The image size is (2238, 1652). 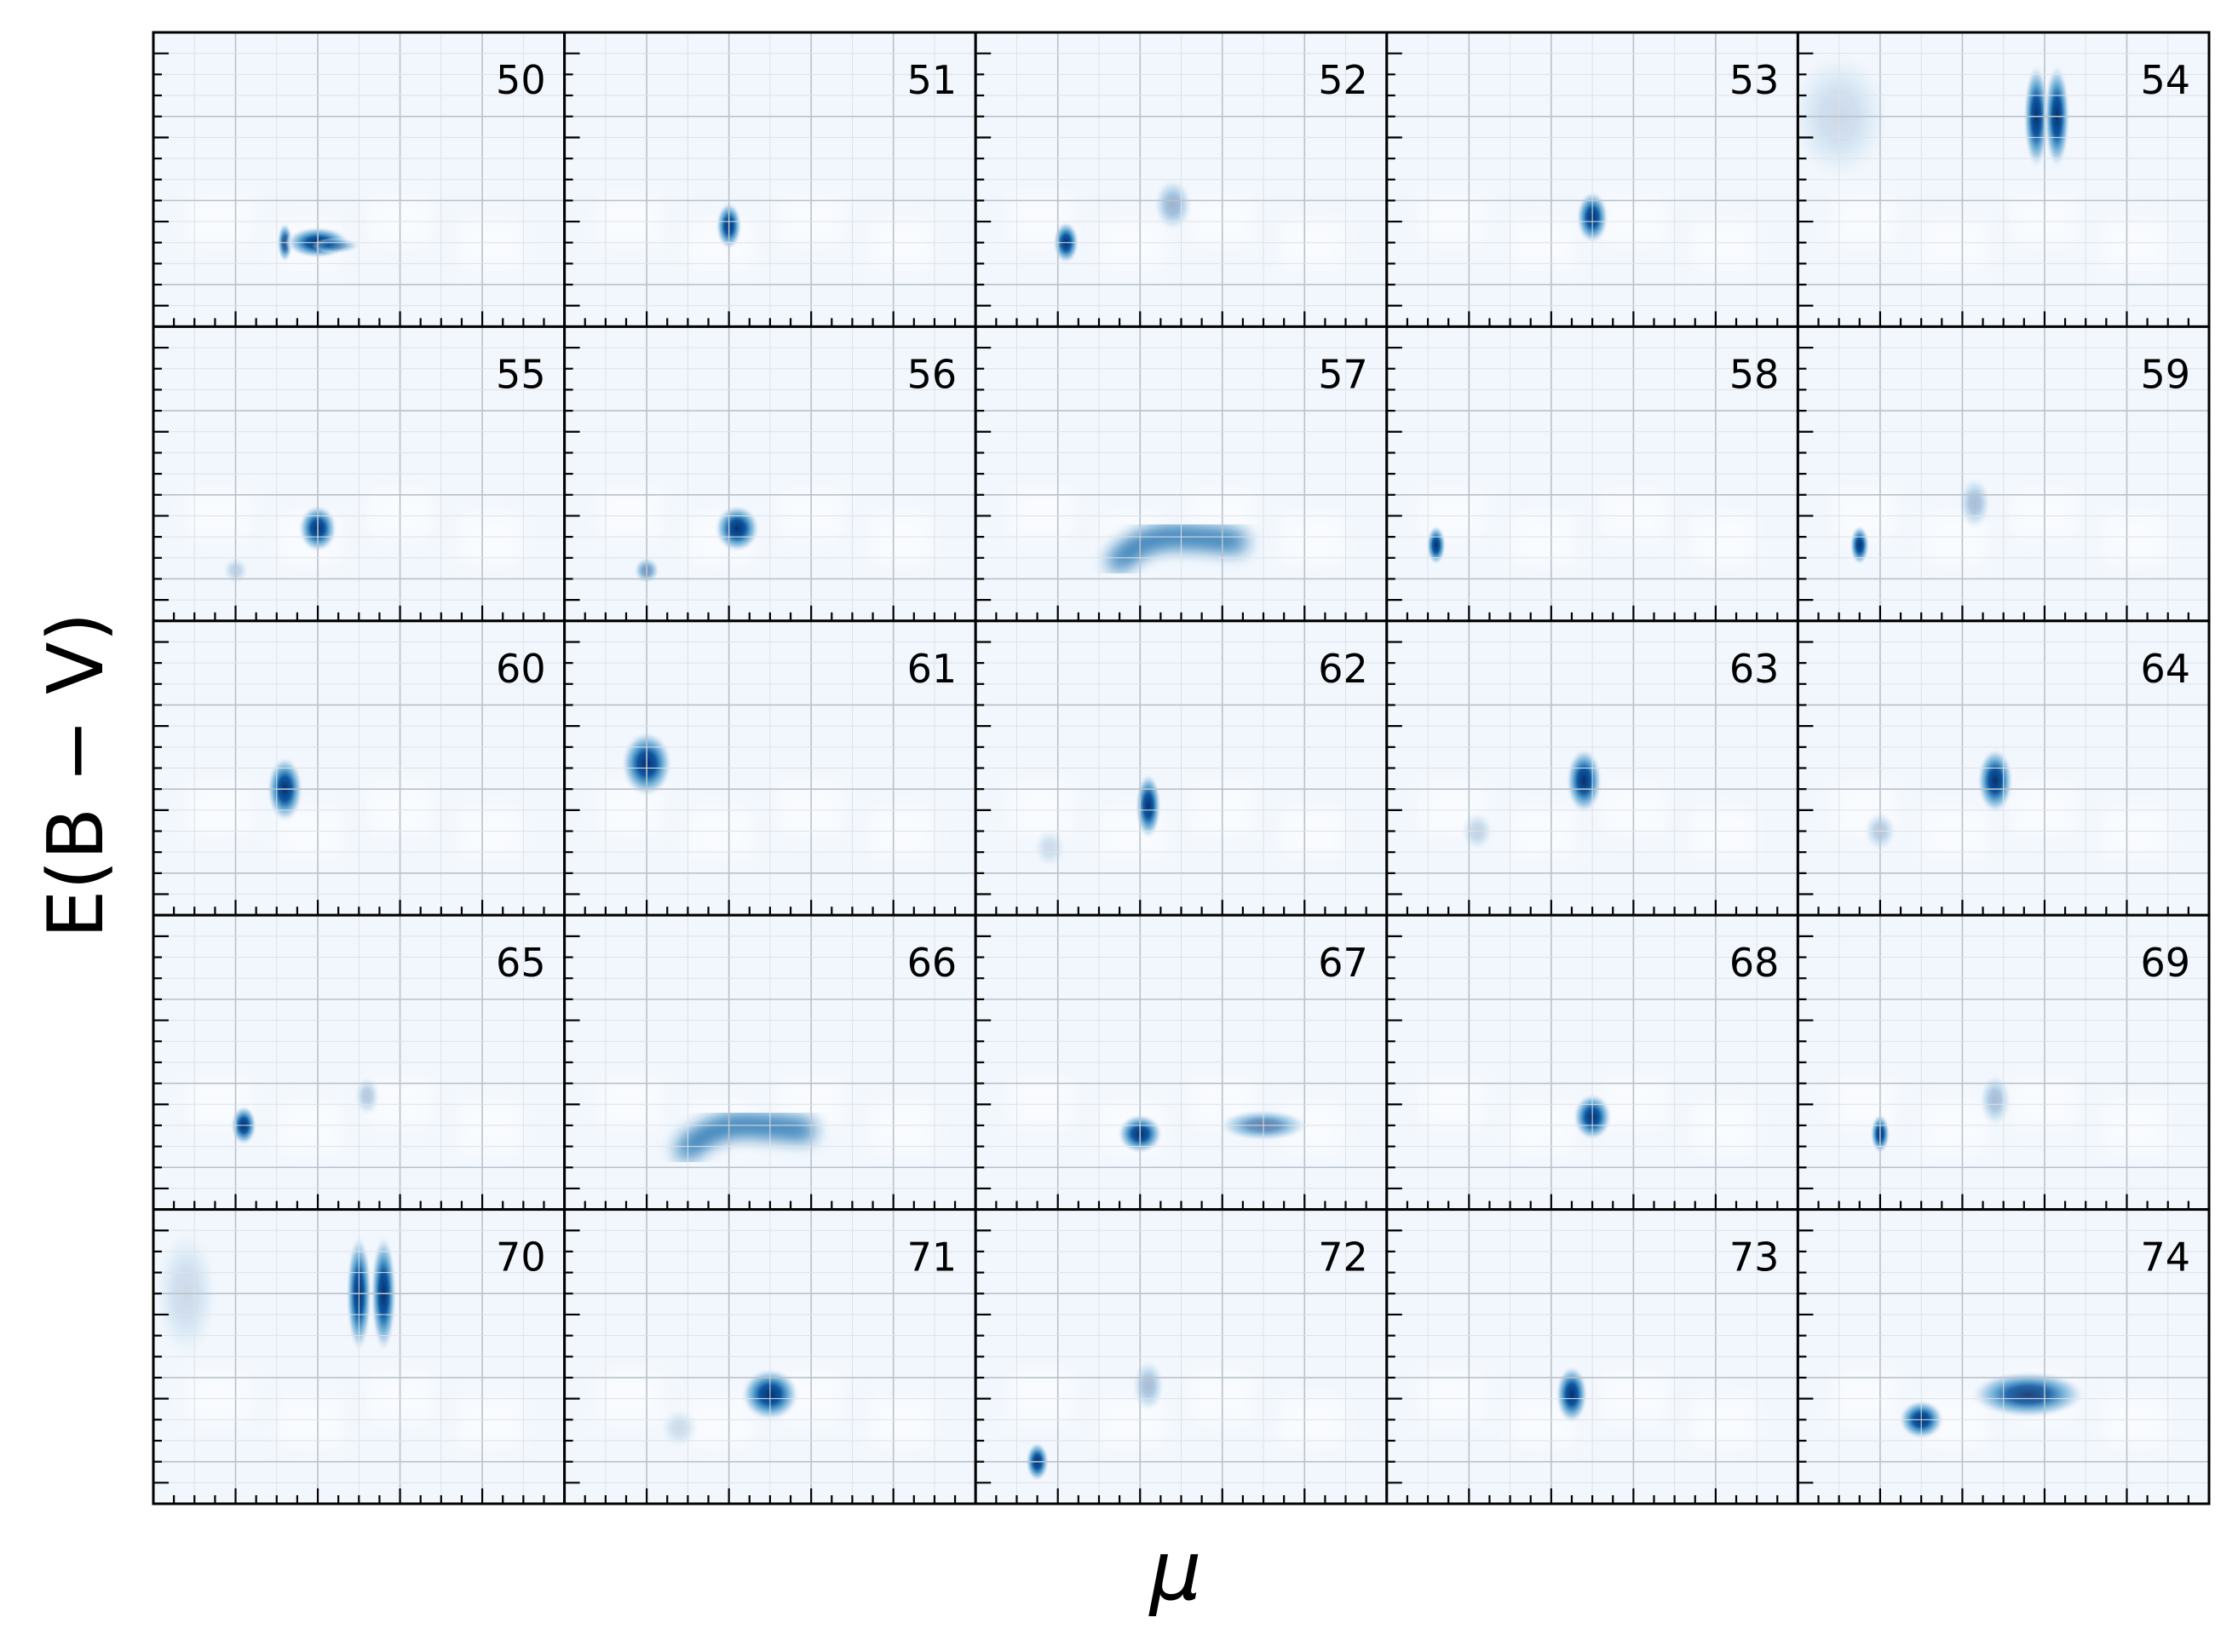 I want to click on panel-number-label: 64, so click(x=2165, y=669).